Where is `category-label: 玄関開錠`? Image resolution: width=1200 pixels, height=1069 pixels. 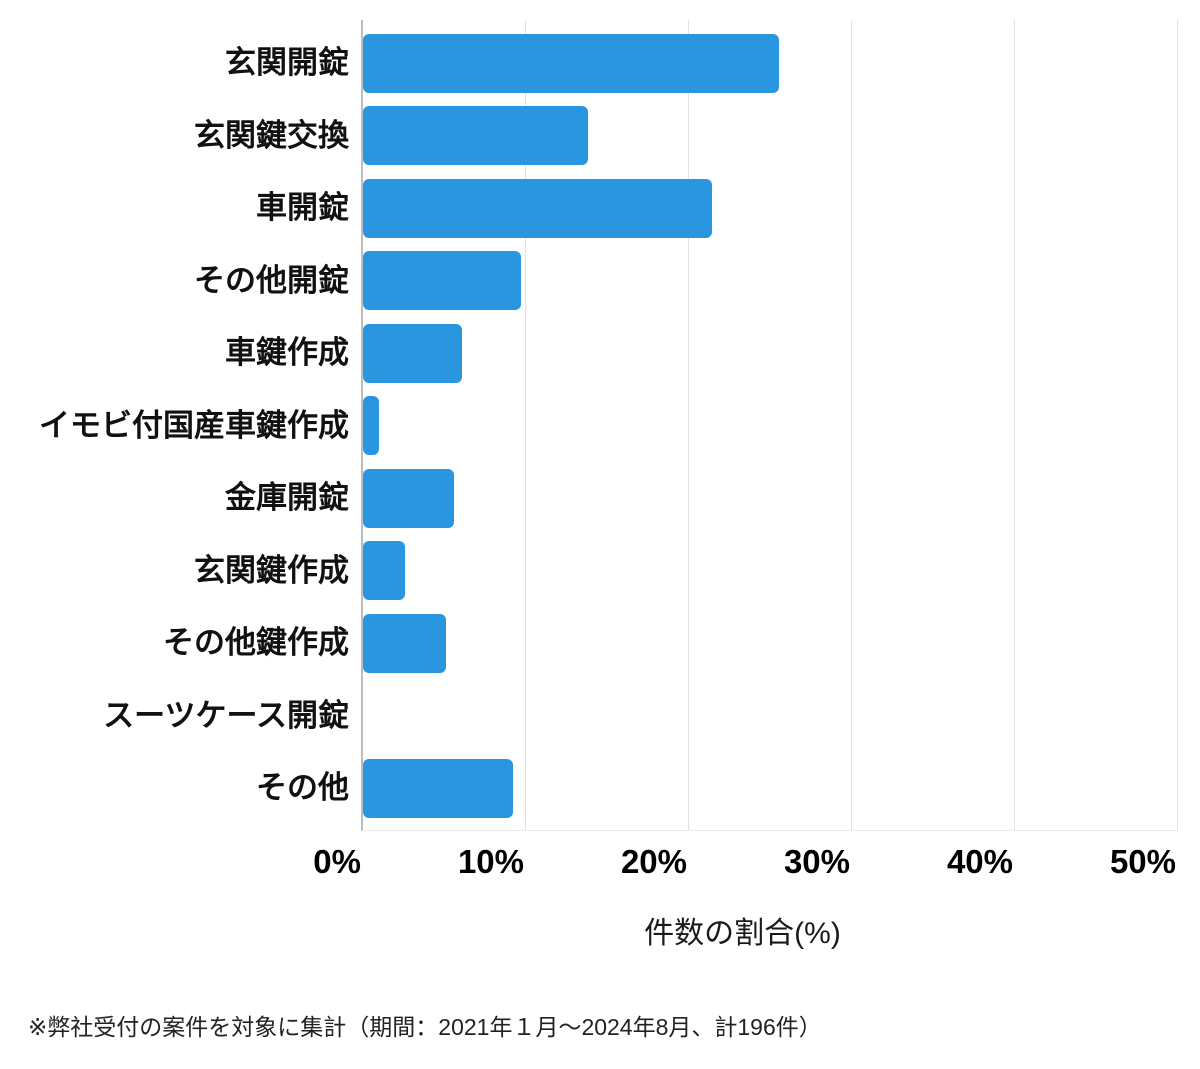
category-label: 玄関開錠 is located at coordinates (287, 62).